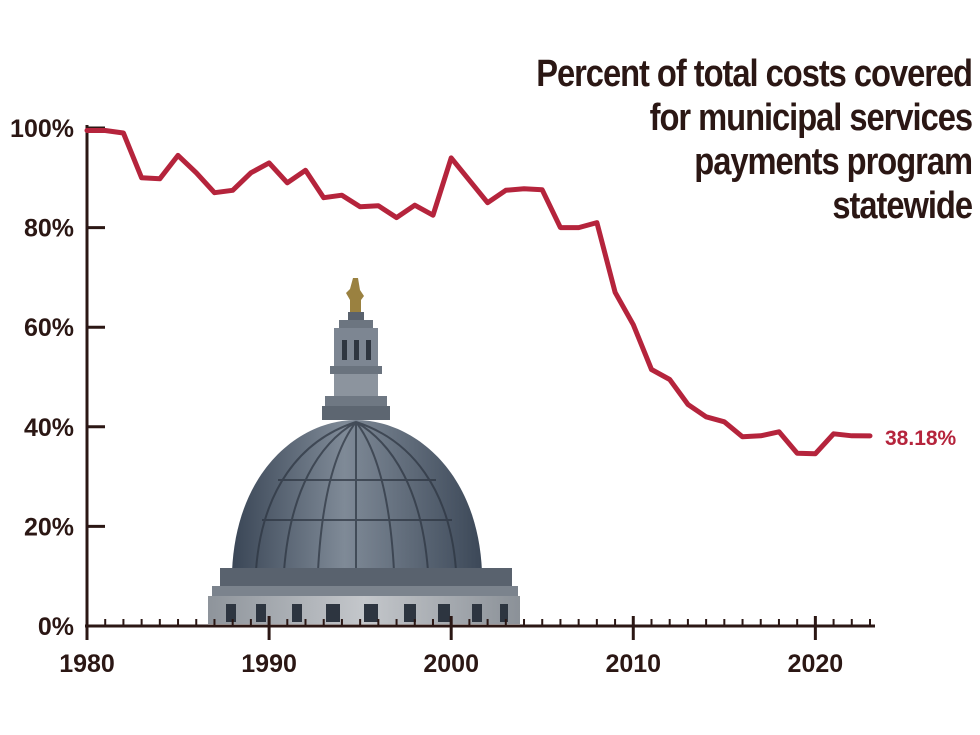 Image resolution: width=980 pixels, height=735 pixels. What do you see at coordinates (364, 451) in the screenshot?
I see `capitol-dome-image` at bounding box center [364, 451].